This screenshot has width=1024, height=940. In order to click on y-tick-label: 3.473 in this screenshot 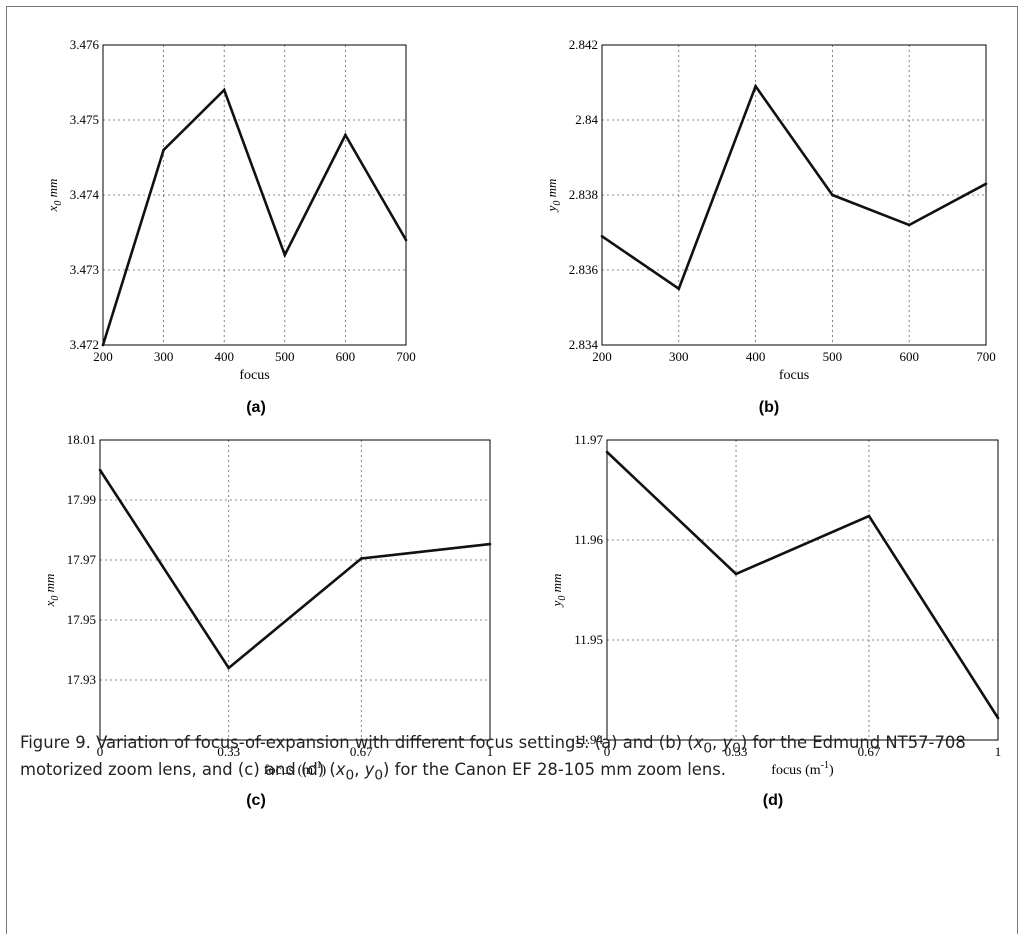, I will do `click(84, 269)`.